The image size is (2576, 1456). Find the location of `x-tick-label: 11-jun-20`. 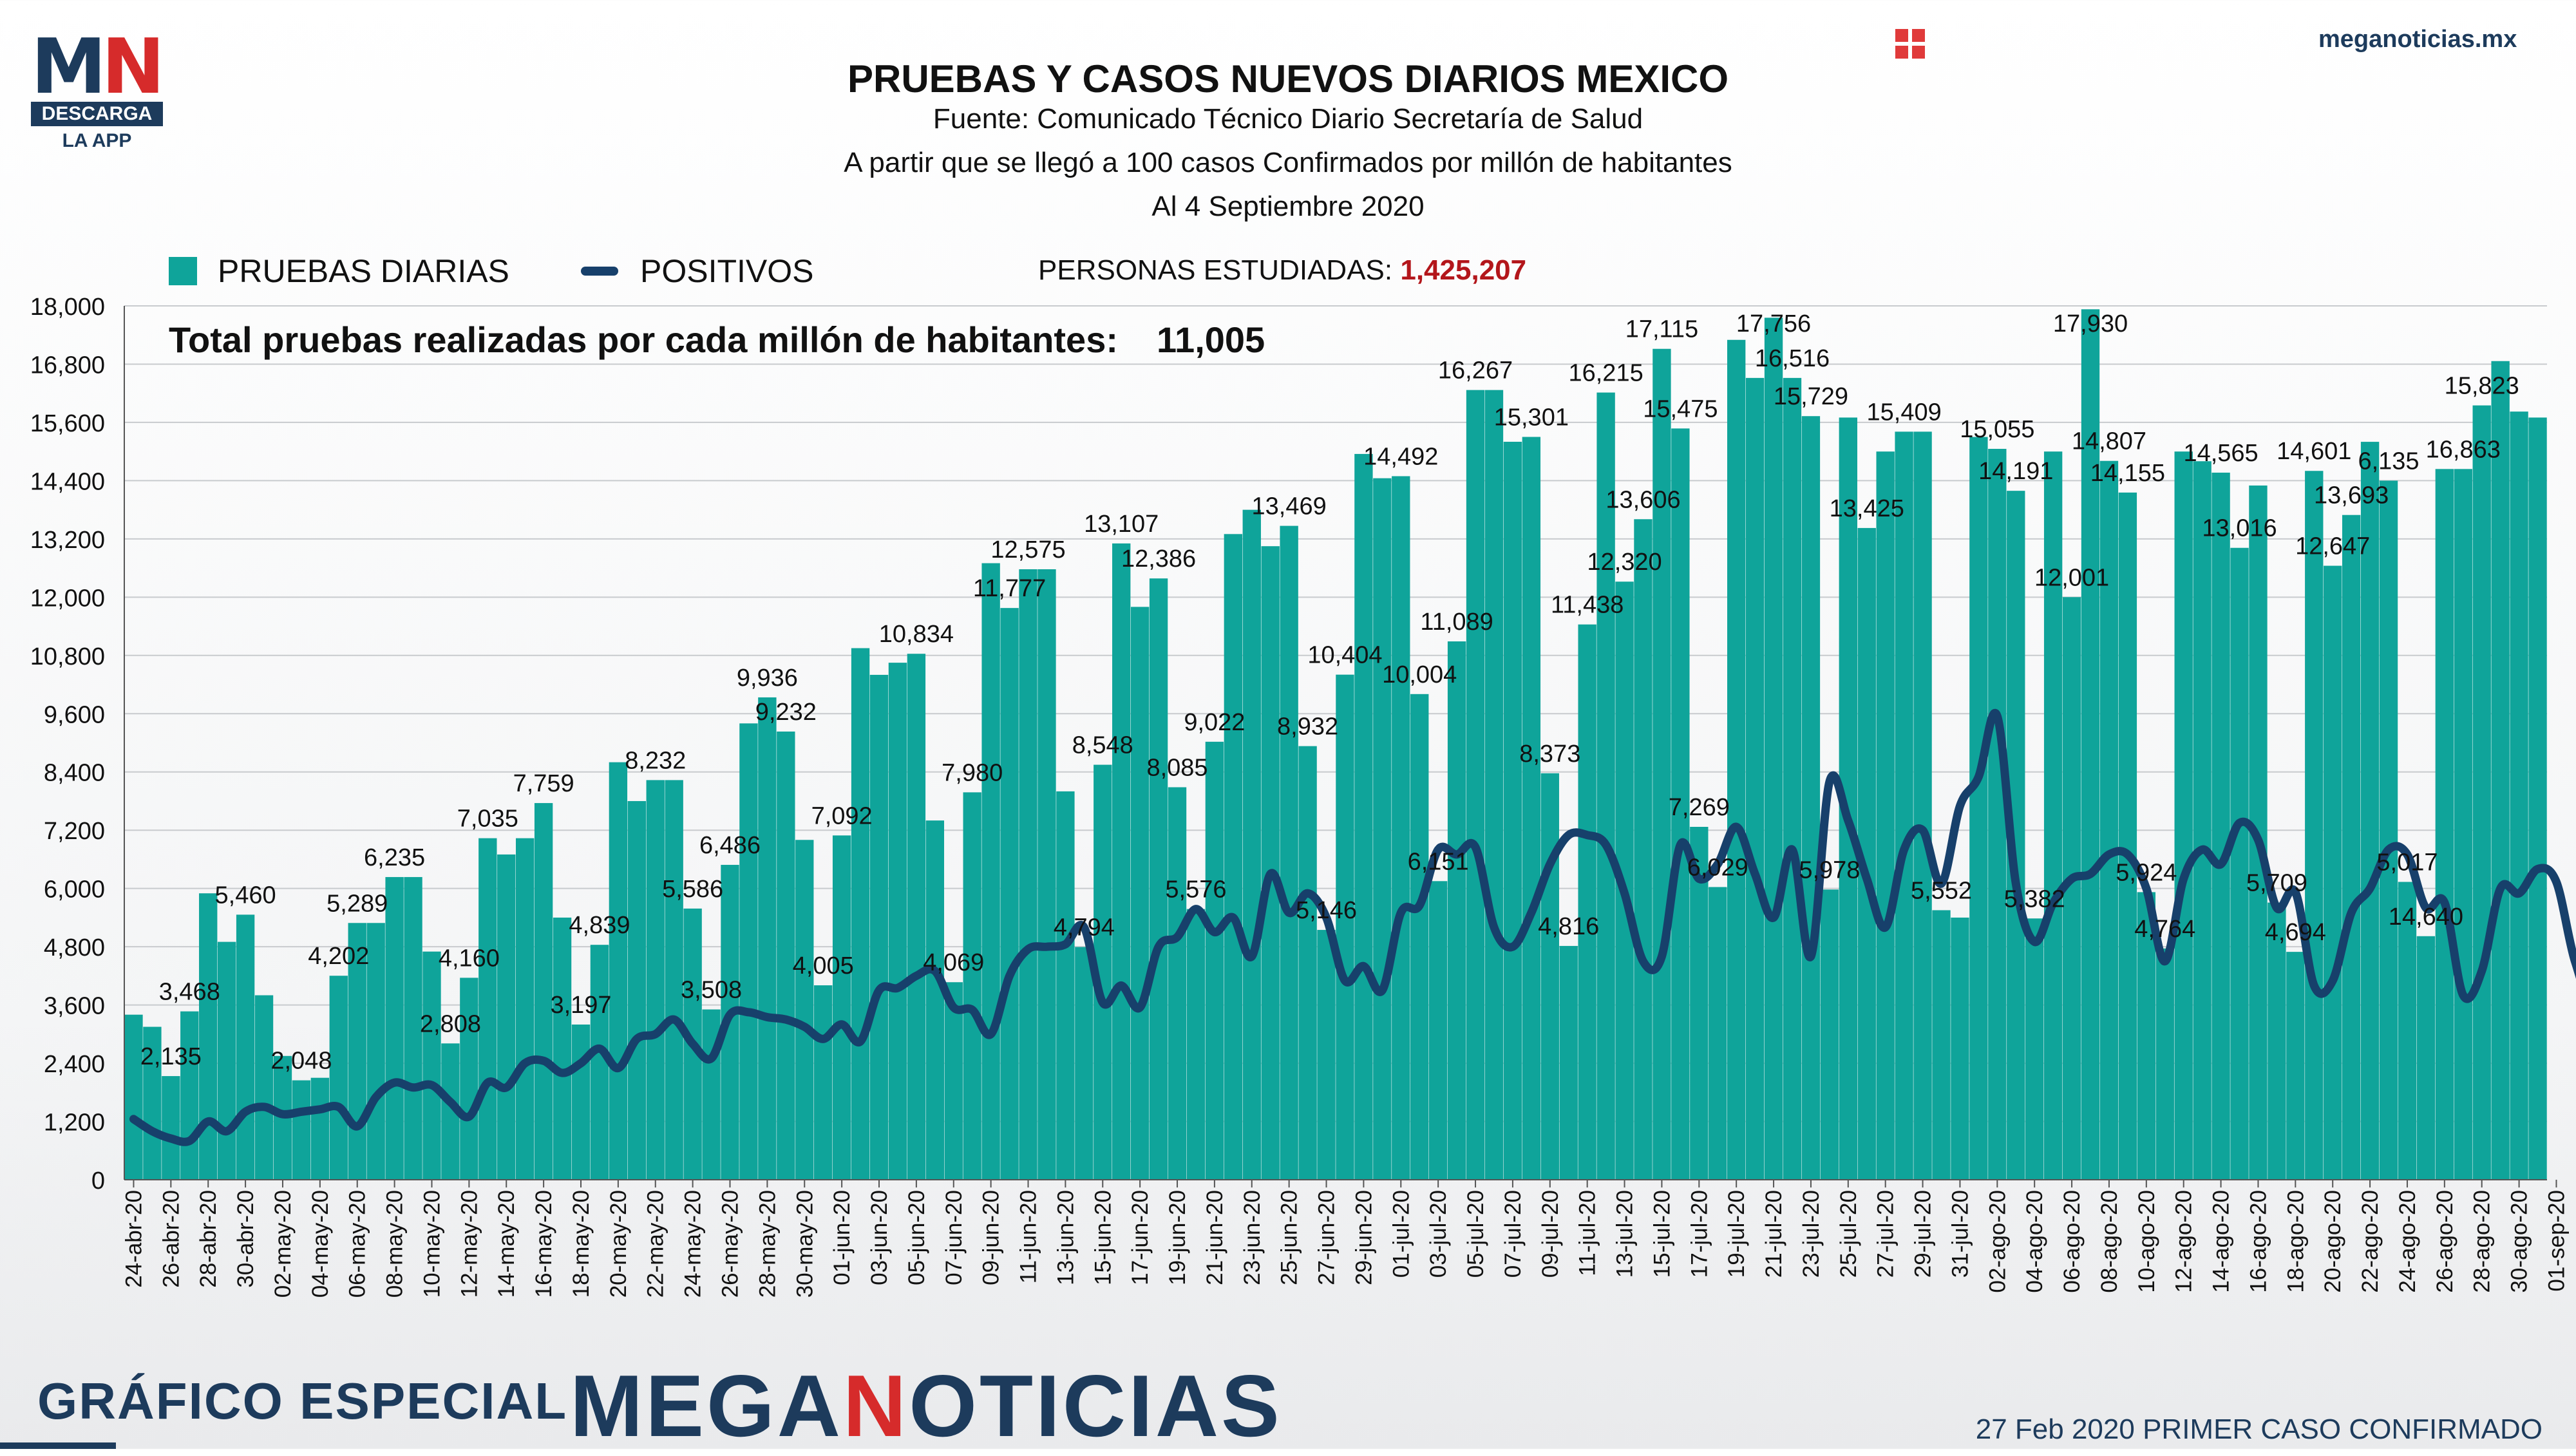

x-tick-label: 11-jun-20 is located at coordinates (1028, 1236).